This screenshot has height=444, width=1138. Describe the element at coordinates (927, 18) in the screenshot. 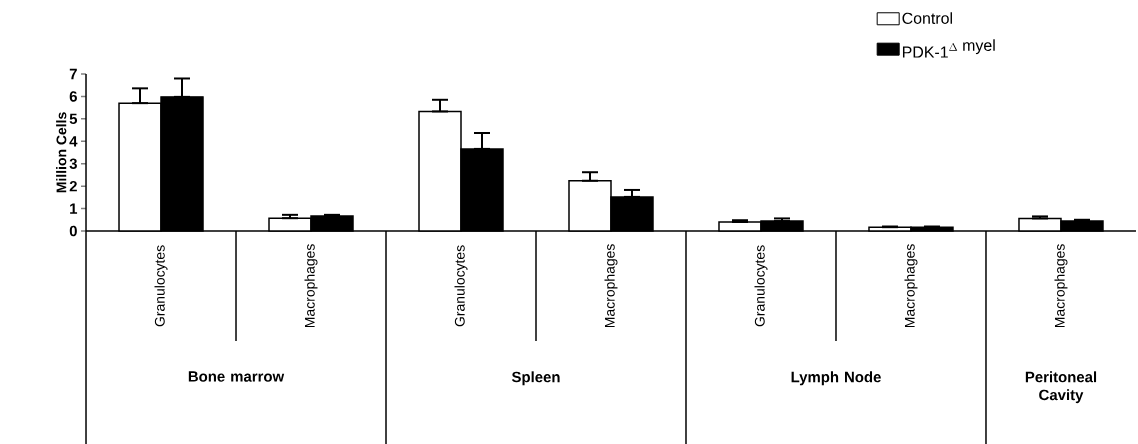

I see `legend-label: Control` at that location.